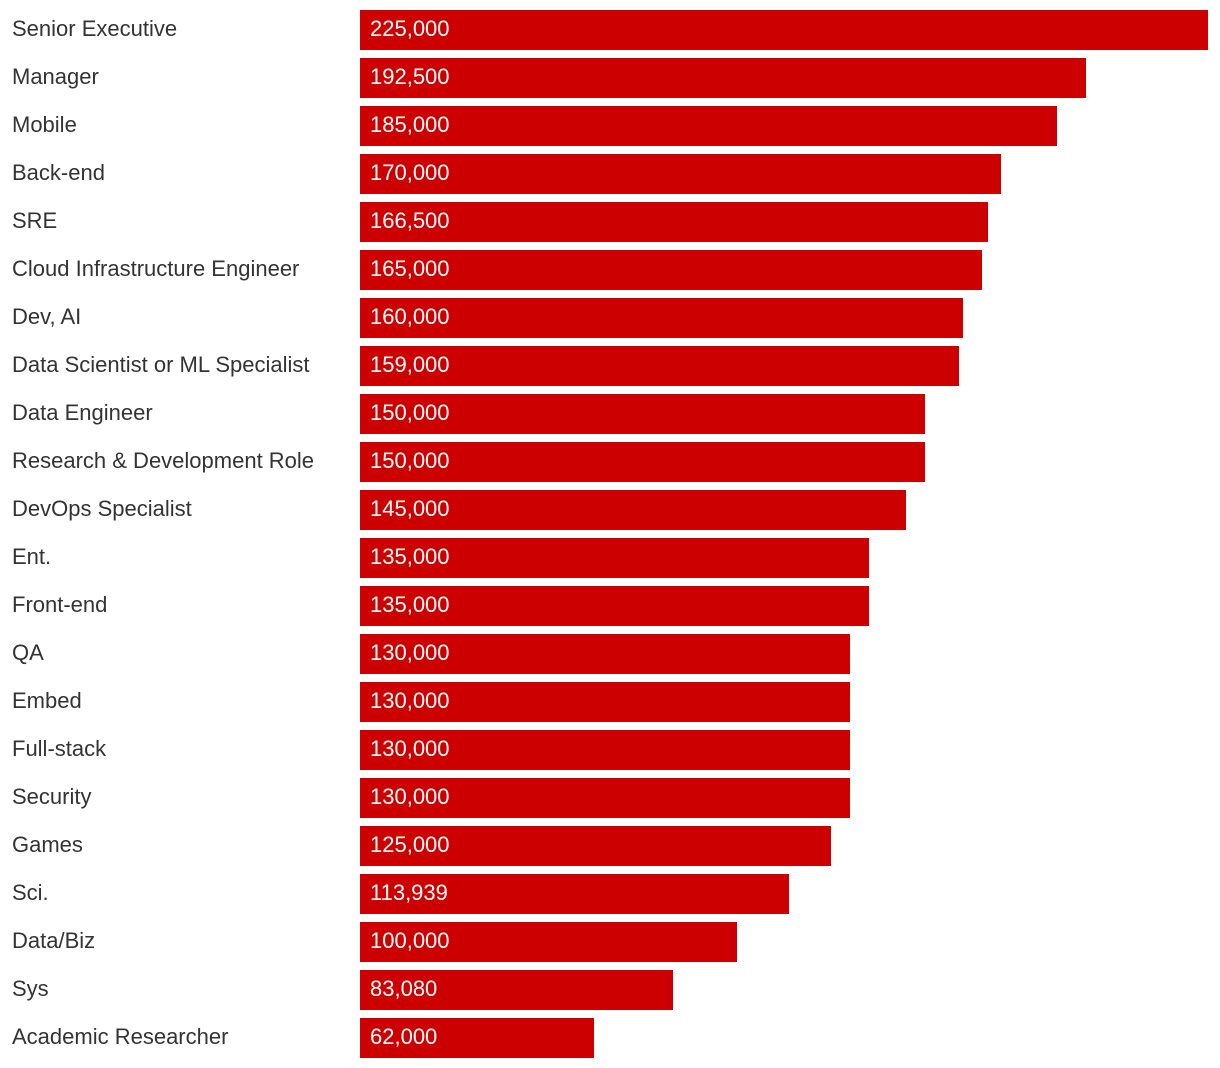 This screenshot has width=1220, height=1068. I want to click on bar-row: DevOps Specialist 145,000, so click(610, 510).